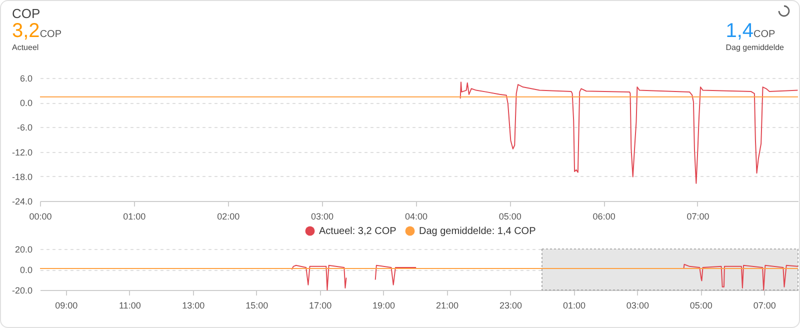 This screenshot has height=328, width=800. Describe the element at coordinates (22, 152) in the screenshot. I see `y-tick-label: -12.0` at that location.